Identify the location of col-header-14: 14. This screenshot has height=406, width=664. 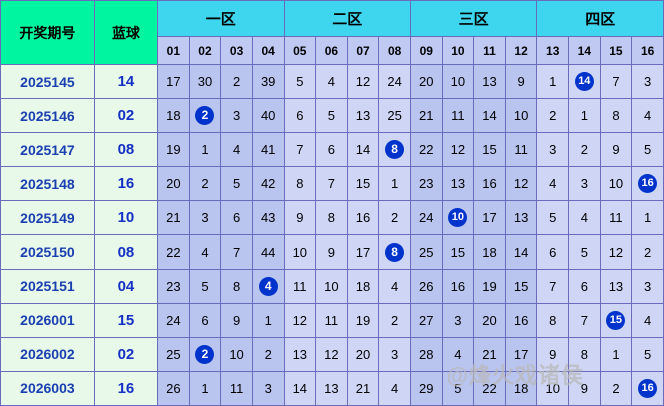
(584, 50).